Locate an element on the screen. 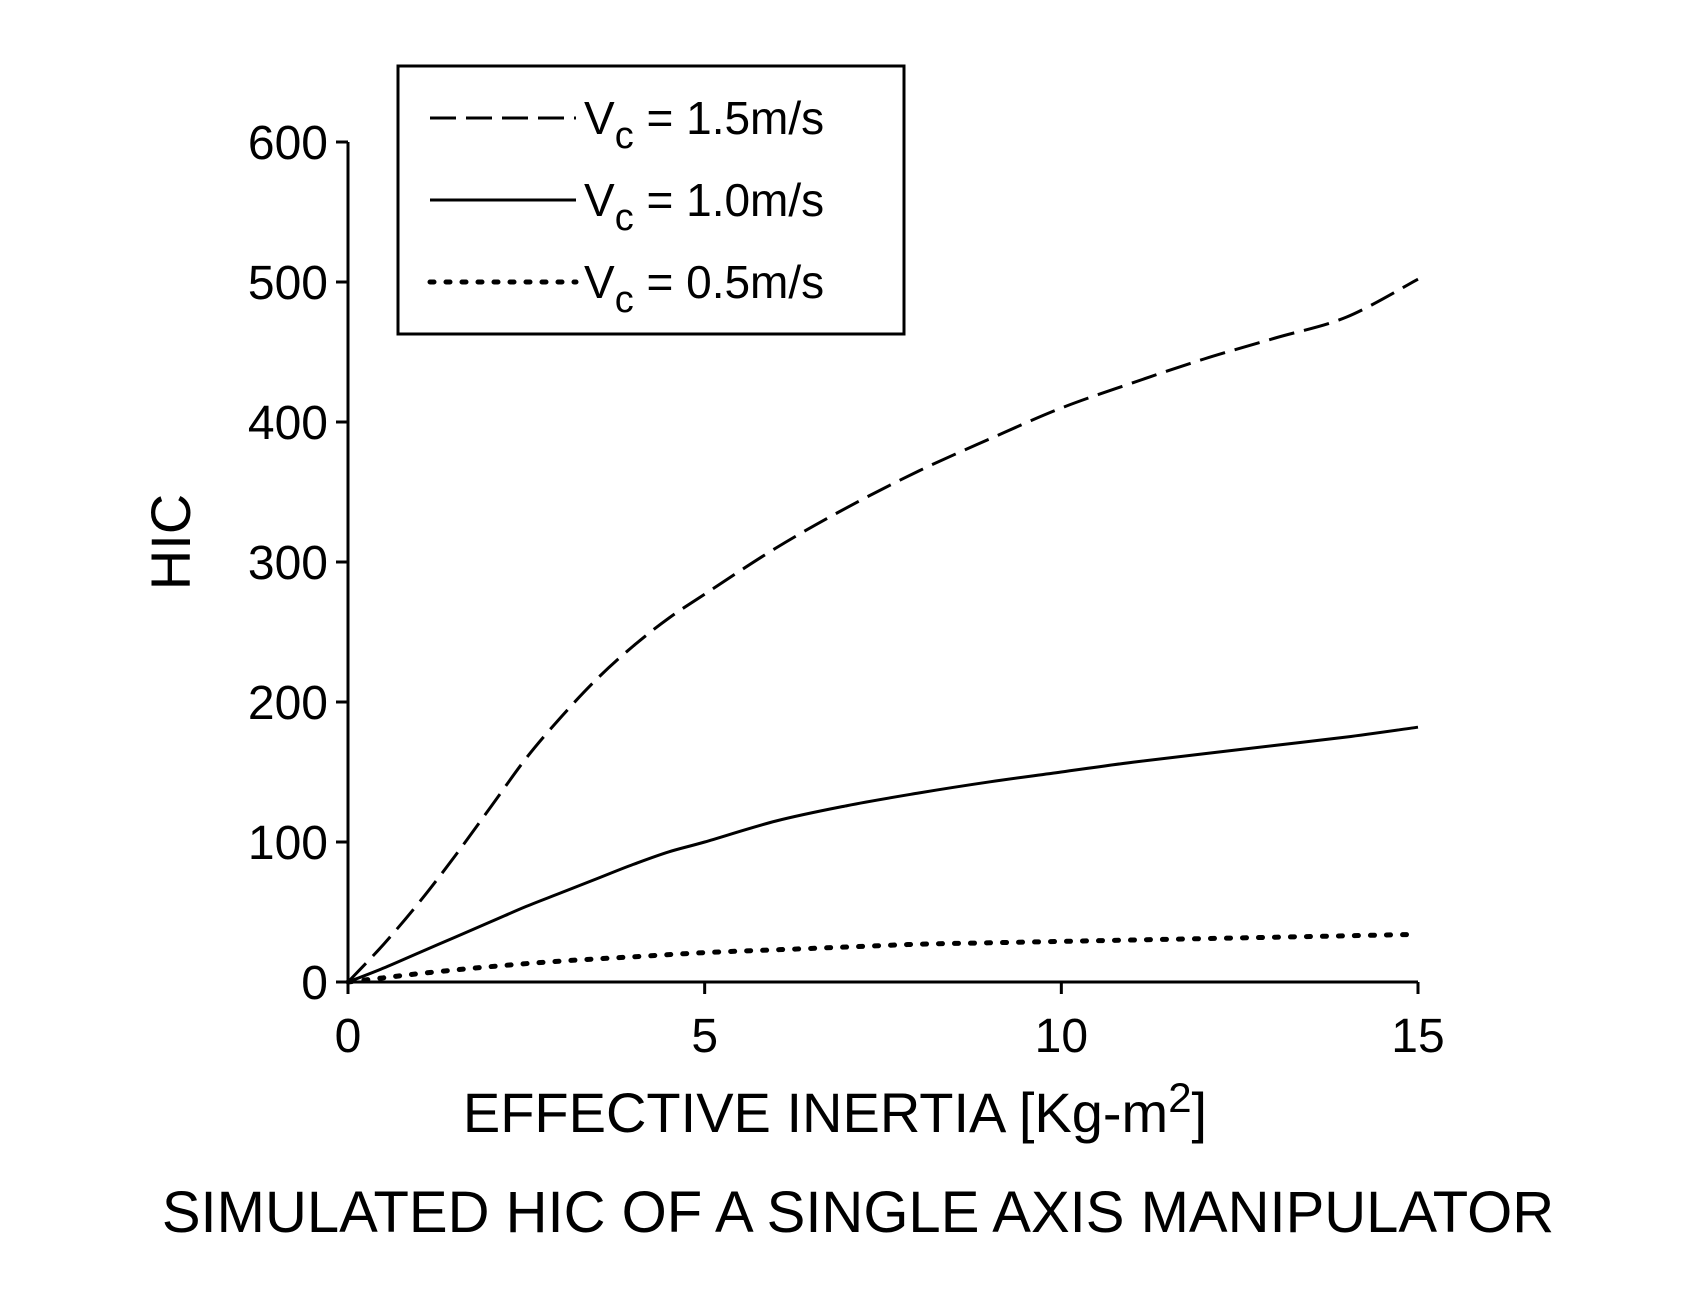  y-tick-label: 300 is located at coordinates (288, 563).